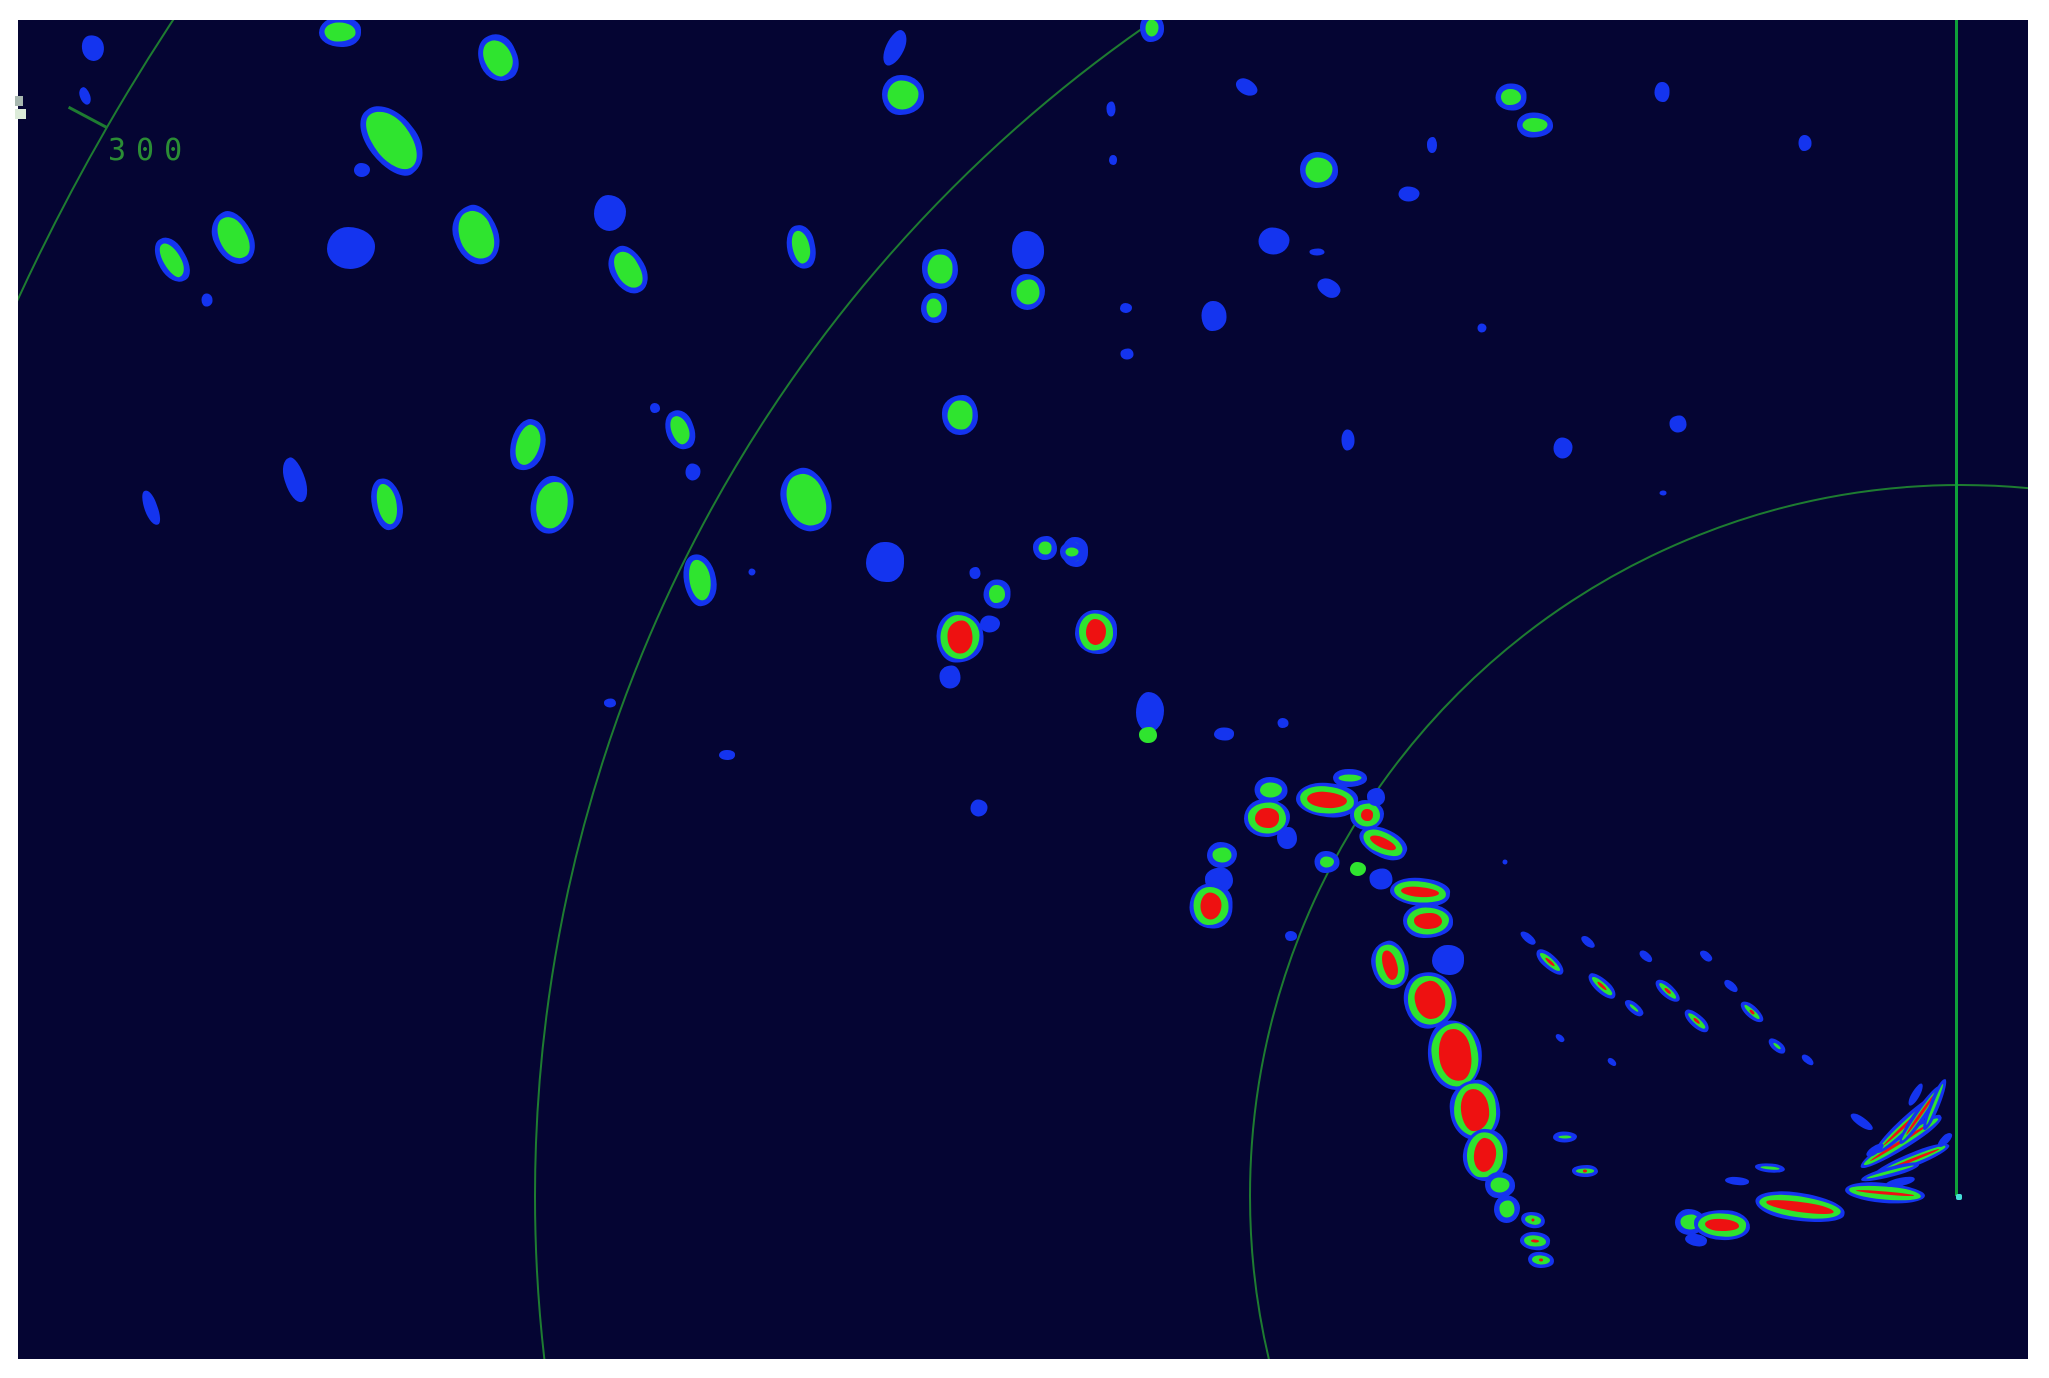 This screenshot has width=2049, height=1378. Describe the element at coordinates (1959, 1197) in the screenshot. I see `radar-center-dot` at that location.